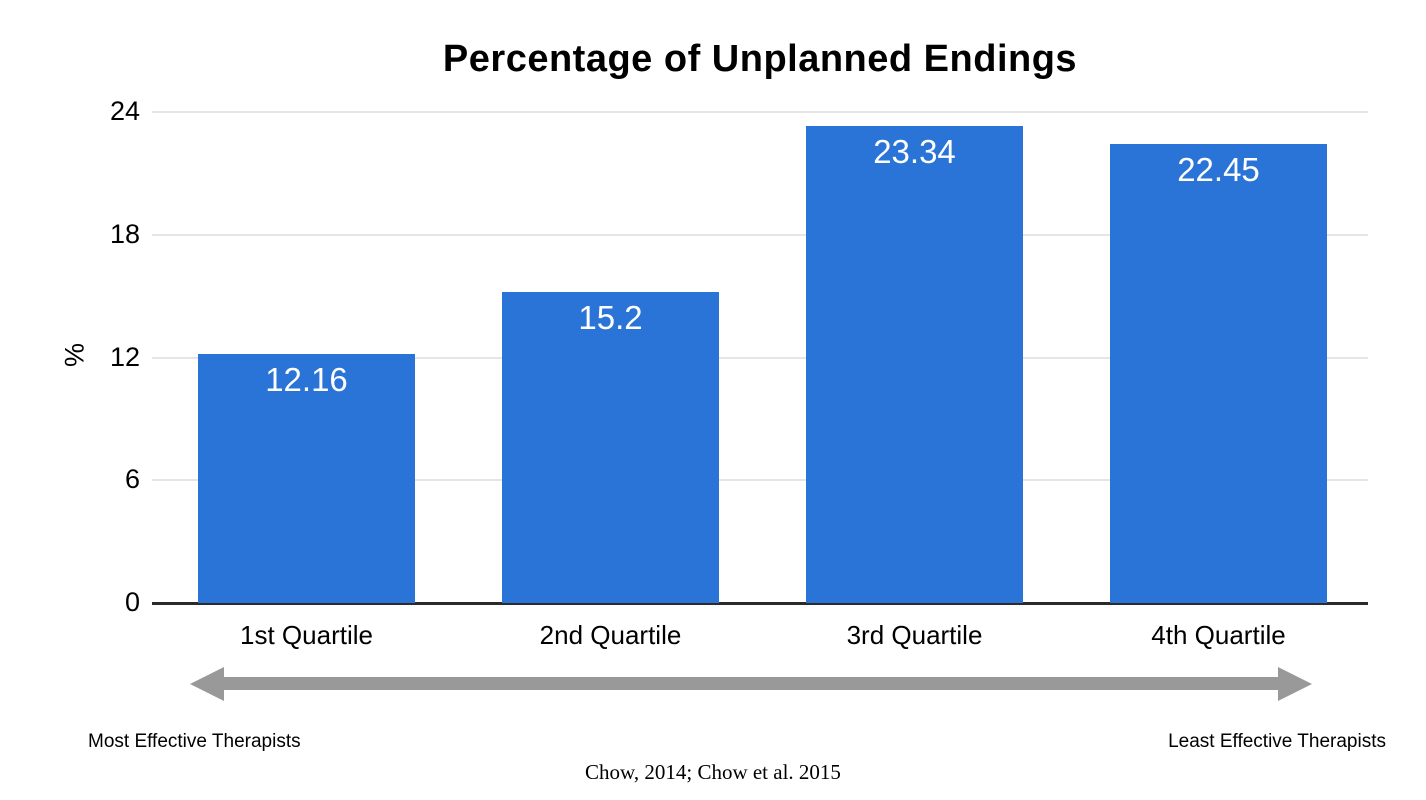 The width and height of the screenshot is (1426, 800). Describe the element at coordinates (306, 635) in the screenshot. I see `x-tick-label: 1st Quartile` at that location.